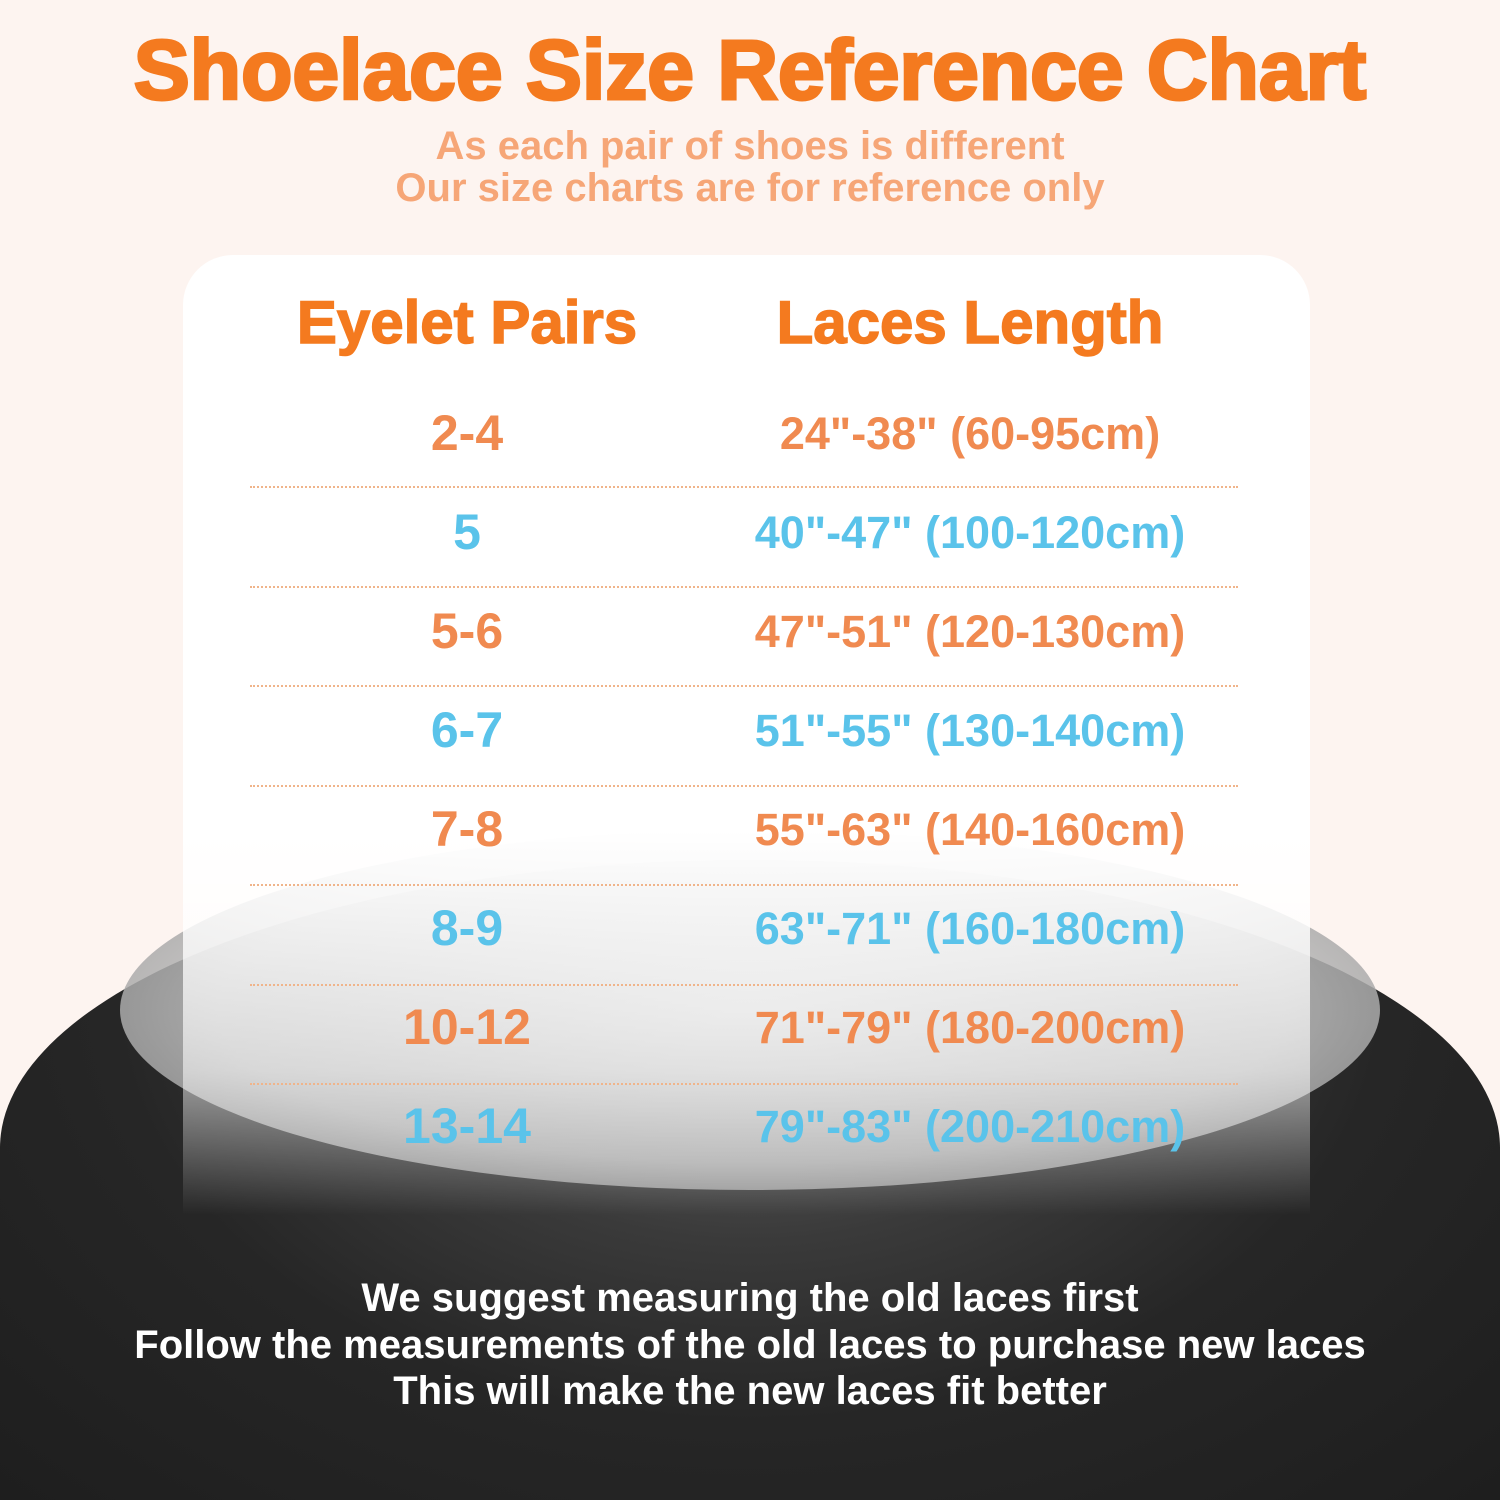 This screenshot has height=1500, width=1500. I want to click on laces-length-cell: 40"-47" (100-120cm), so click(970, 532).